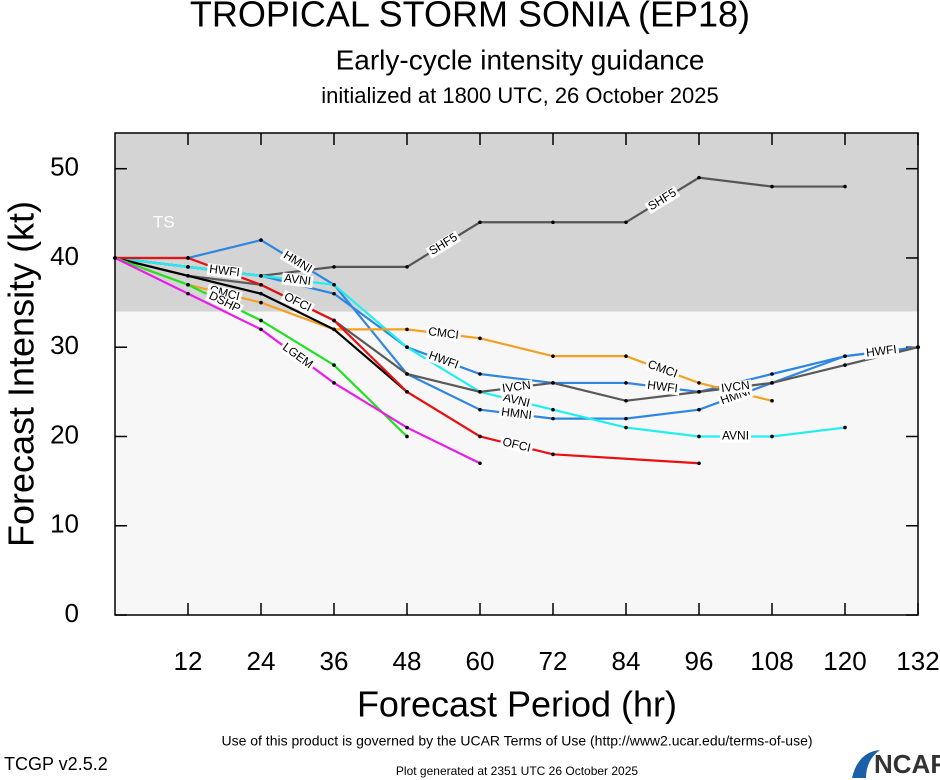 Image resolution: width=940 pixels, height=780 pixels. I want to click on series-label: OFCI, so click(516, 444).